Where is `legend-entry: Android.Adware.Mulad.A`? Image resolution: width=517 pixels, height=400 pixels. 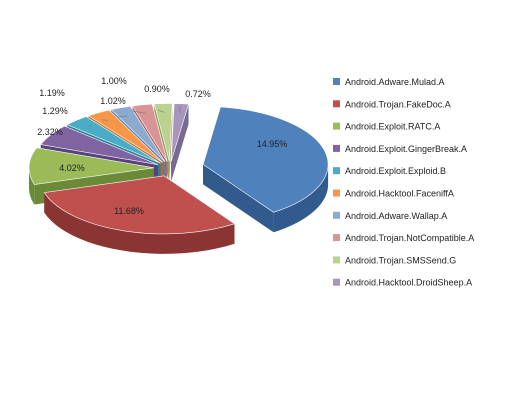 legend-entry: Android.Adware.Mulad.A is located at coordinates (395, 82).